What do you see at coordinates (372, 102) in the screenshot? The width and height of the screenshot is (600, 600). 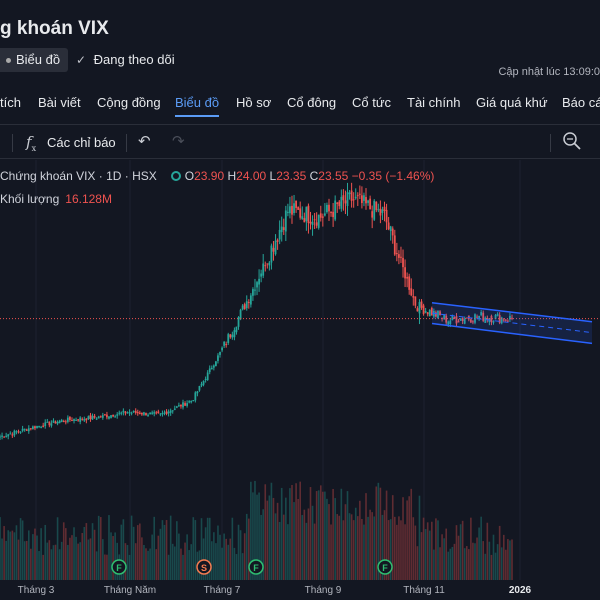 I see `tab-dividends: Cổ tức` at bounding box center [372, 102].